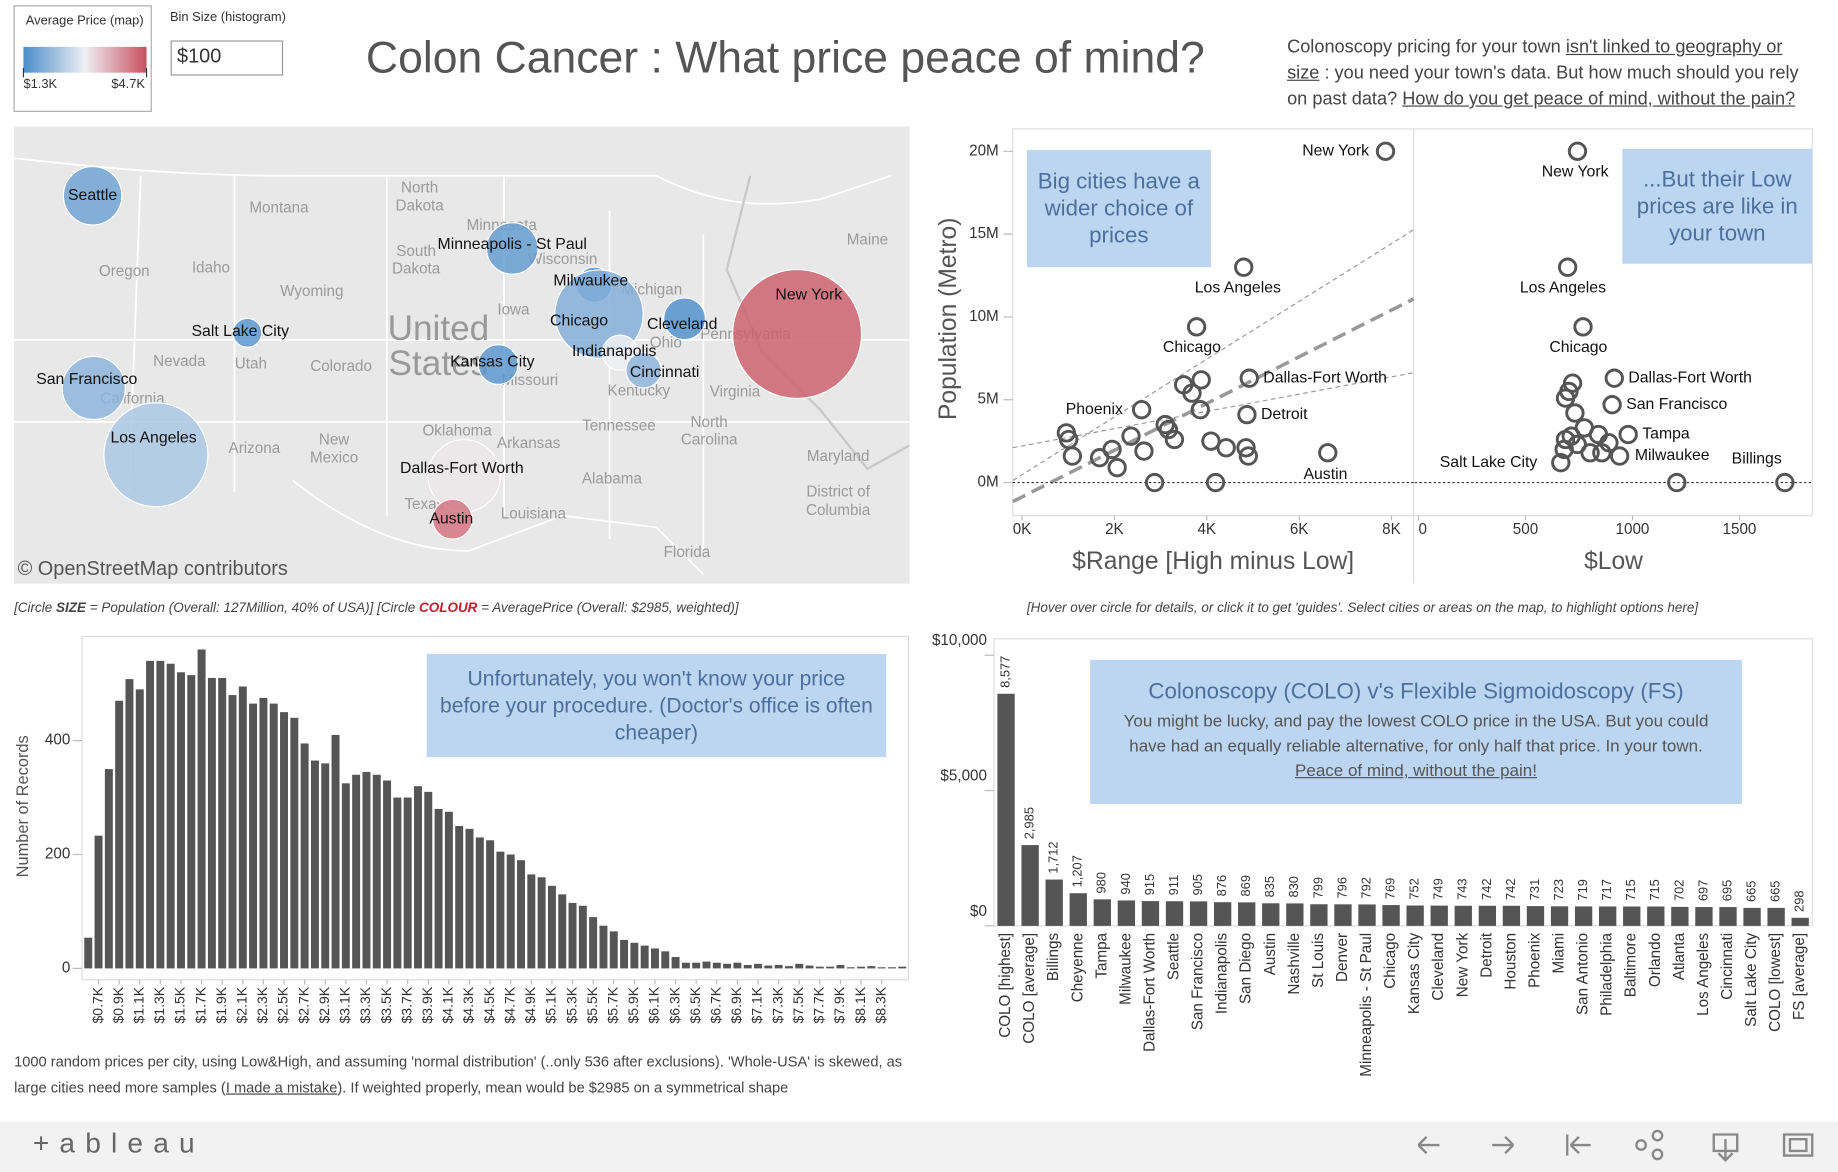 This screenshot has height=1172, width=1838. Describe the element at coordinates (1641, 1145) in the screenshot. I see `share` at that location.